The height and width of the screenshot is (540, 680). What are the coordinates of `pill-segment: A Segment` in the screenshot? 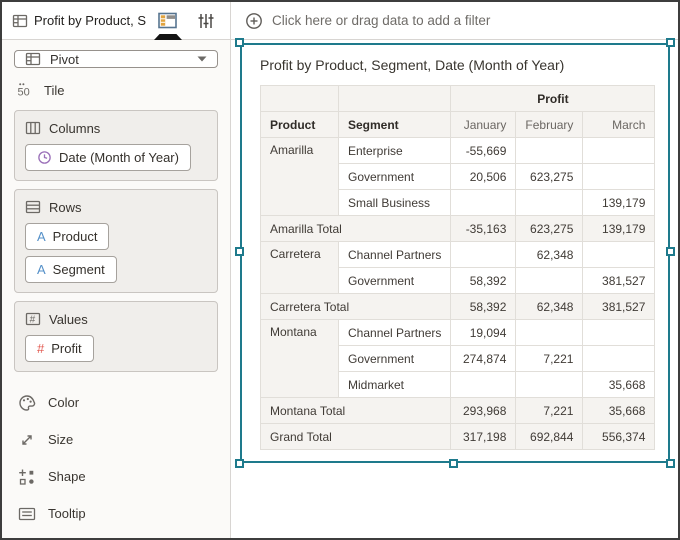 It's located at (71, 269).